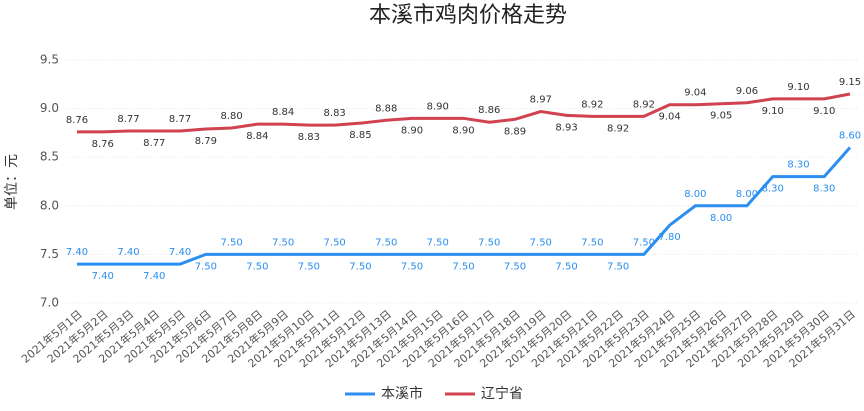 The width and height of the screenshot is (864, 411). I want to click on data-label: 8.93, so click(566, 127).